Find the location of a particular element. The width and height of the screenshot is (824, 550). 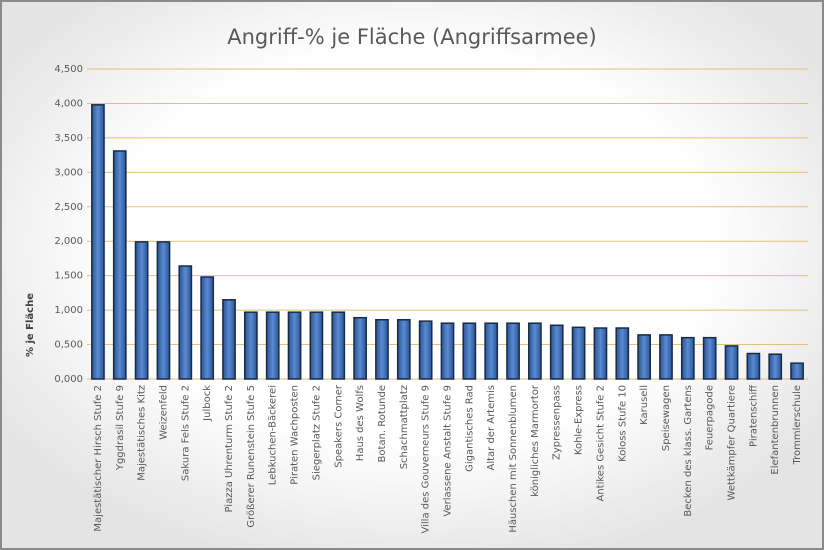

x-tick-label: Sakura Fels Stufe 2 is located at coordinates (185, 433).